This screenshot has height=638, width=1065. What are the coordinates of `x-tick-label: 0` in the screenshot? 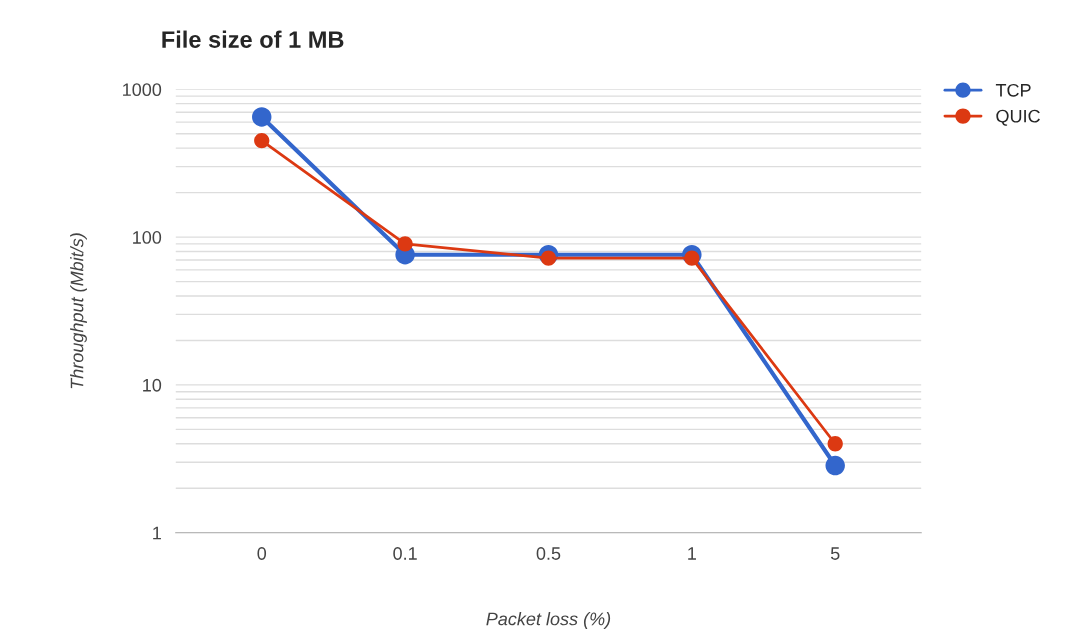 It's located at (262, 553).